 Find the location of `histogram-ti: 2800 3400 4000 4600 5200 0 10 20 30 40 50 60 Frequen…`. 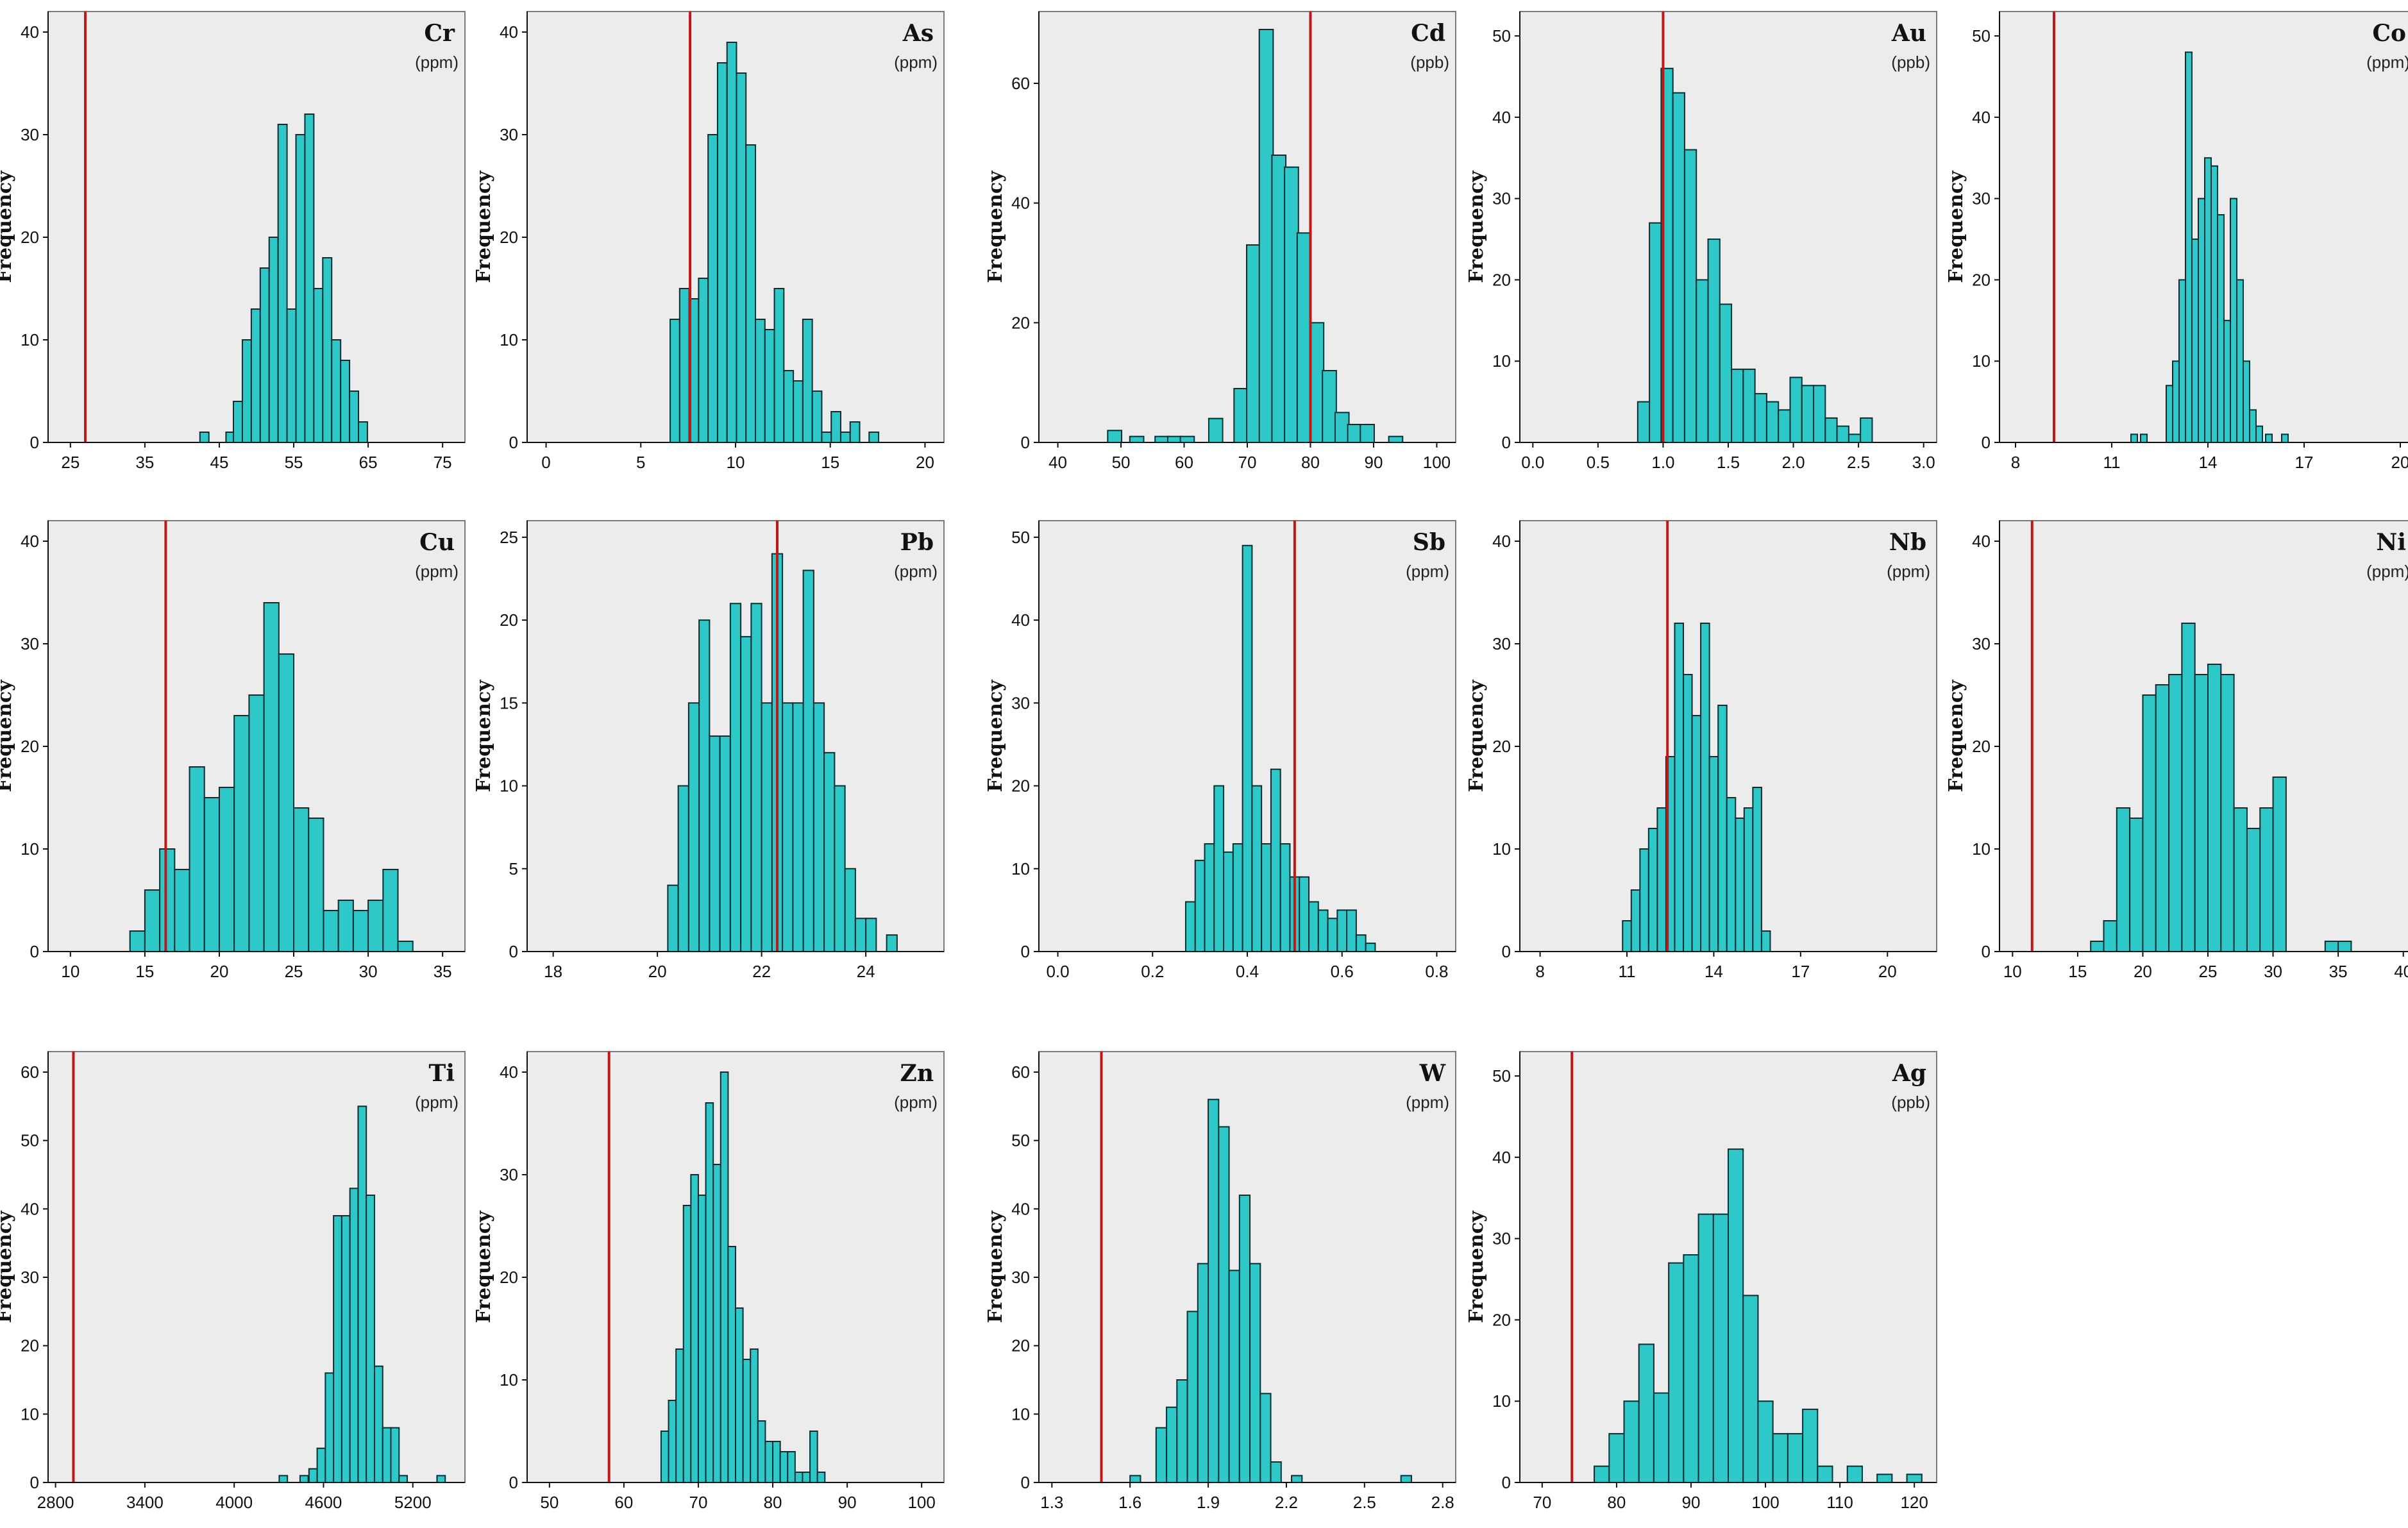

histogram-ti: 2800 3400 4000 4600 5200 0 10 20 30 40 50 60 Frequen… is located at coordinates (233, 1281).